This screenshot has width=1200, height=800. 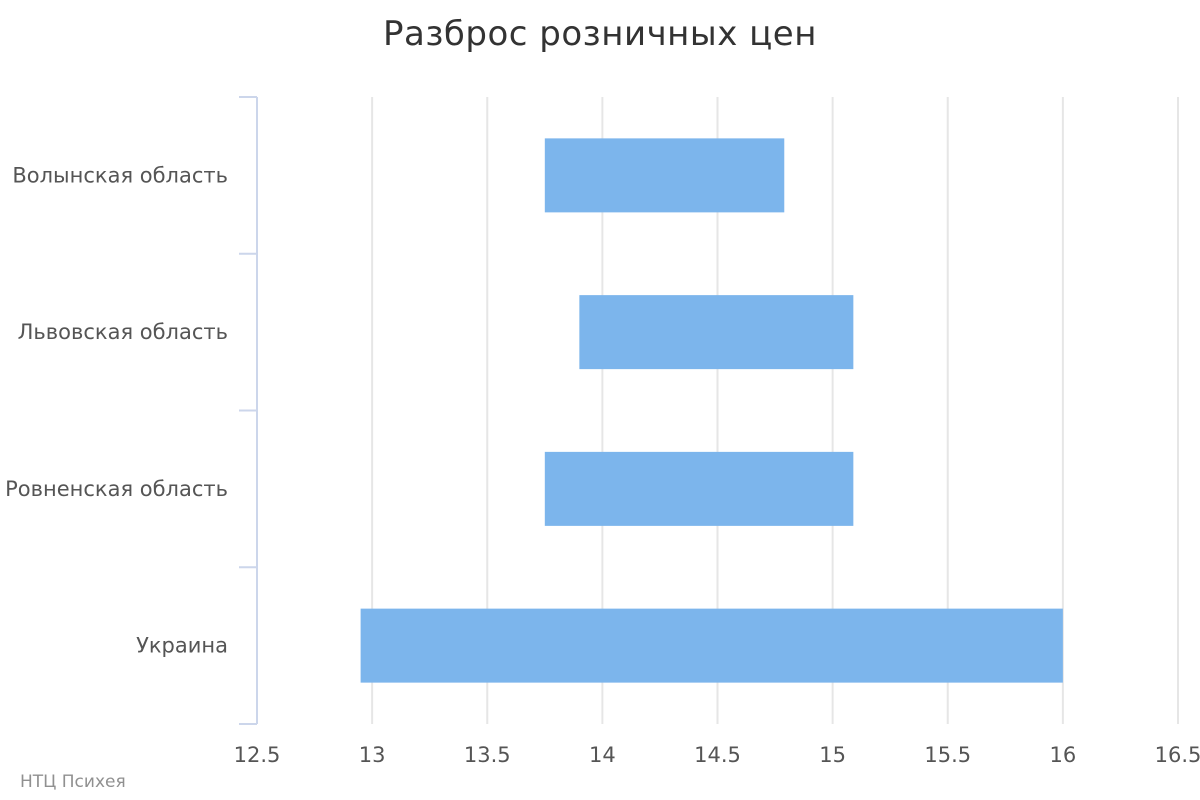 I want to click on x-tick-label: 14, so click(x=602, y=755).